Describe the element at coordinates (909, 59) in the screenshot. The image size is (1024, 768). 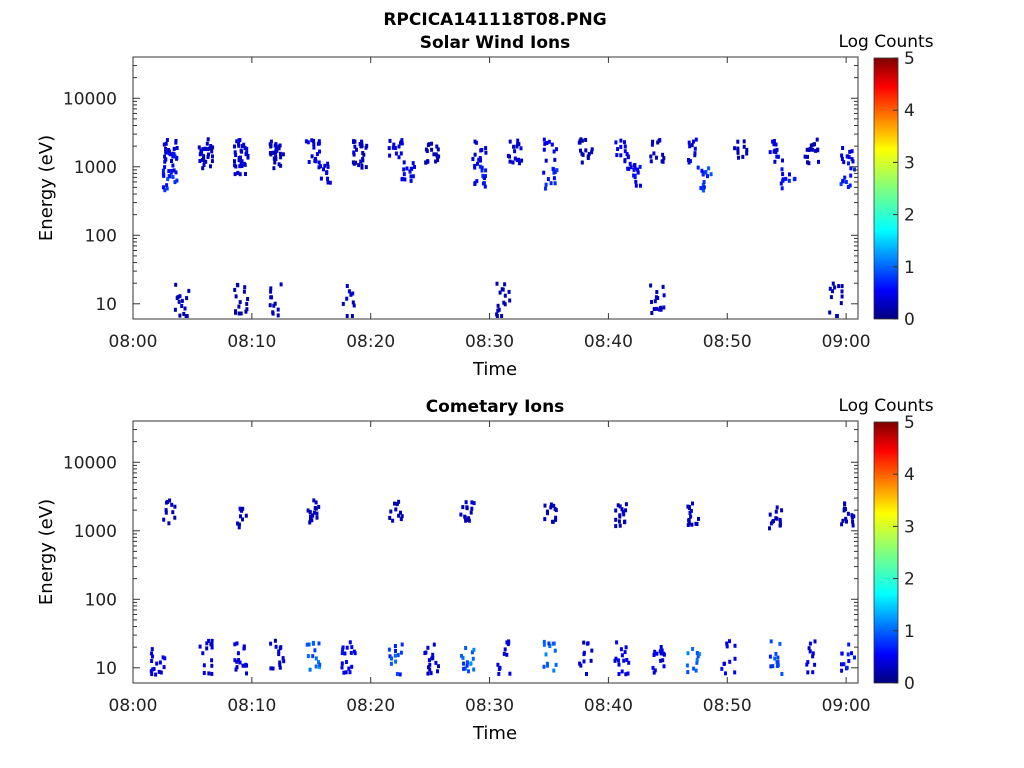
I see `colorbar-tick-label: 5` at that location.